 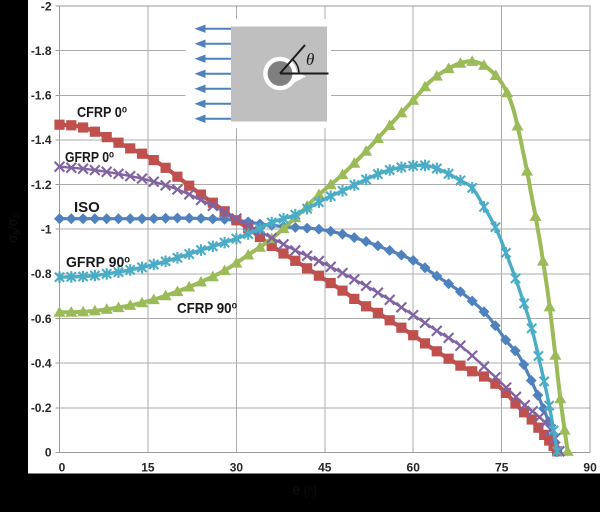 What do you see at coordinates (310, 59) in the screenshot?
I see `svg-text: θ` at bounding box center [310, 59].